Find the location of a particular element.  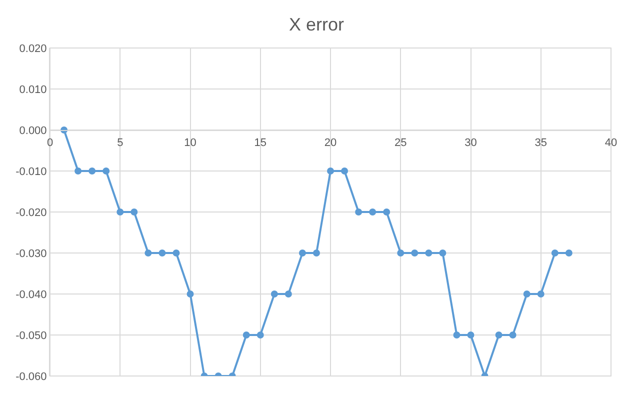

x-tick-label: 5 is located at coordinates (120, 143).